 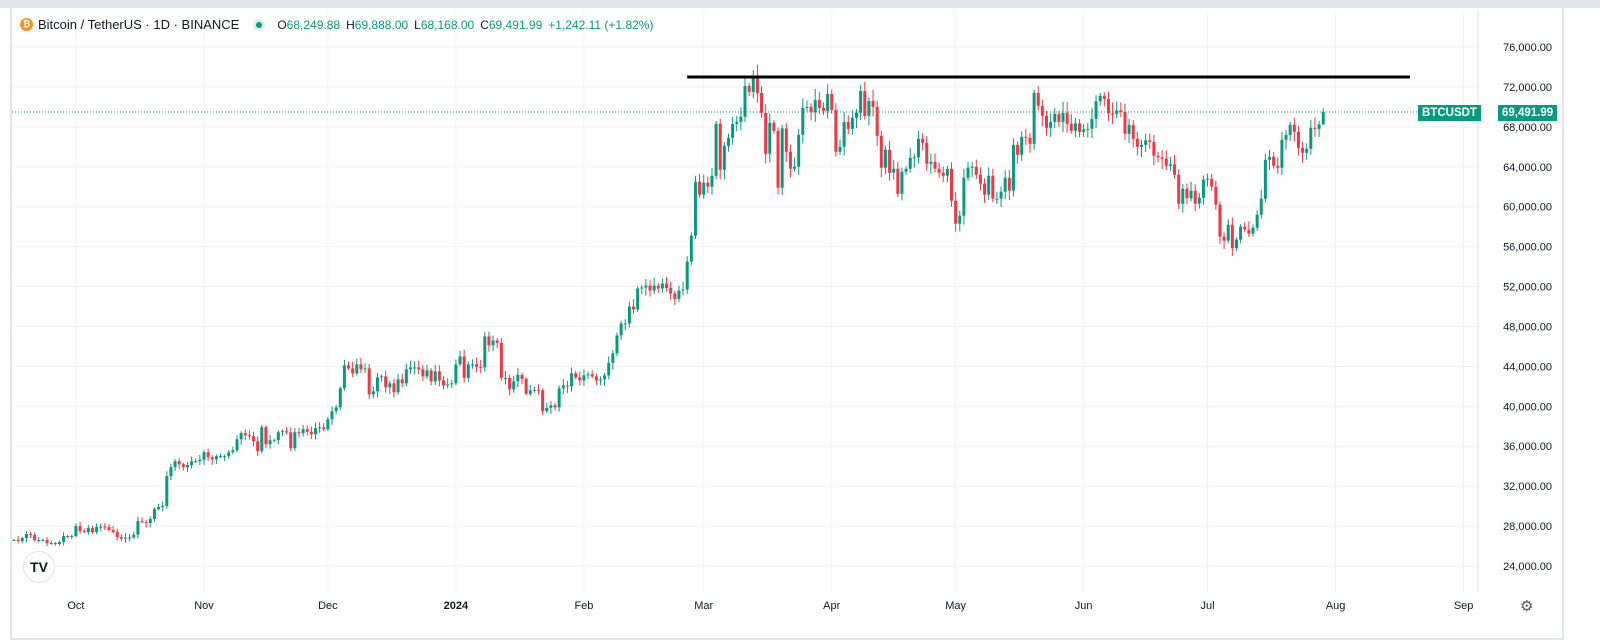 I want to click on settings-gear-icon: ⚙, so click(x=1527, y=606).